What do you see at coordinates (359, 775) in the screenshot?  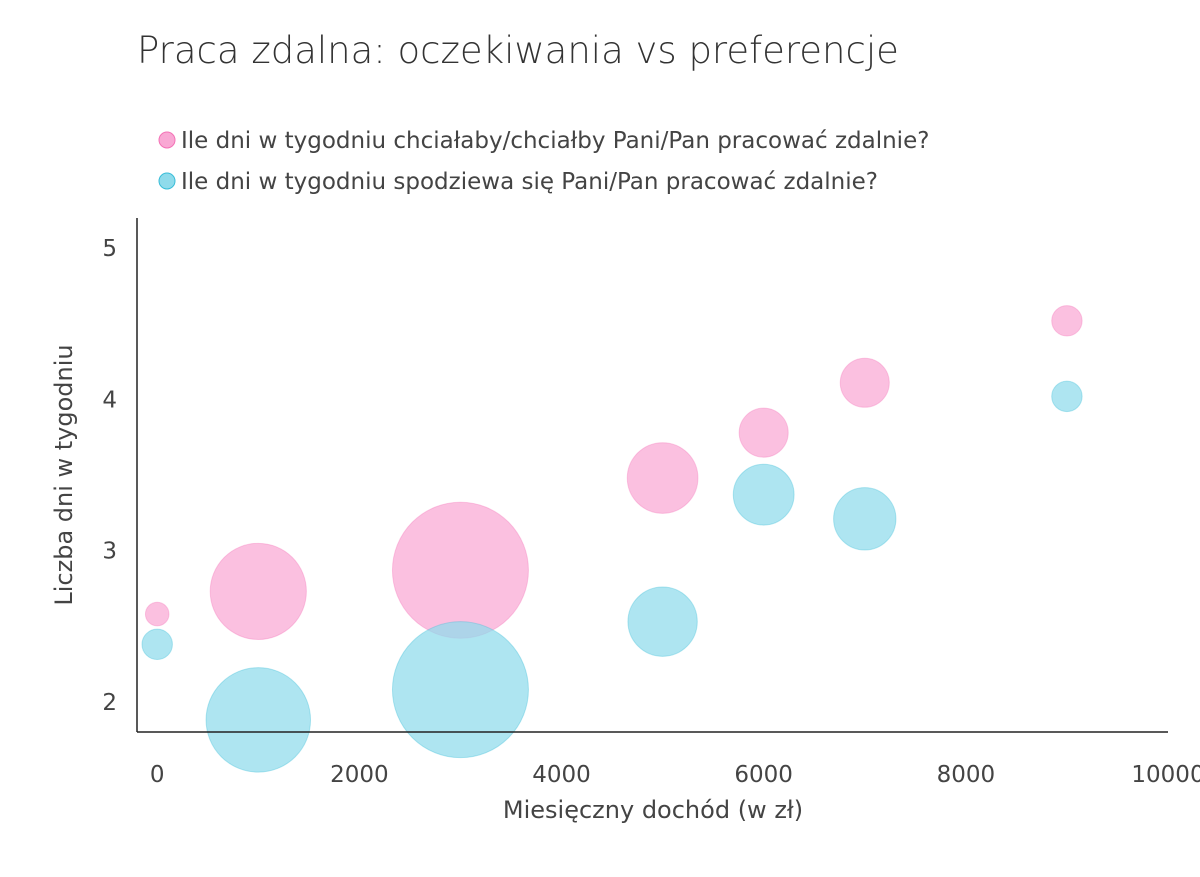 I see `x-tick-label-1: 2000` at bounding box center [359, 775].